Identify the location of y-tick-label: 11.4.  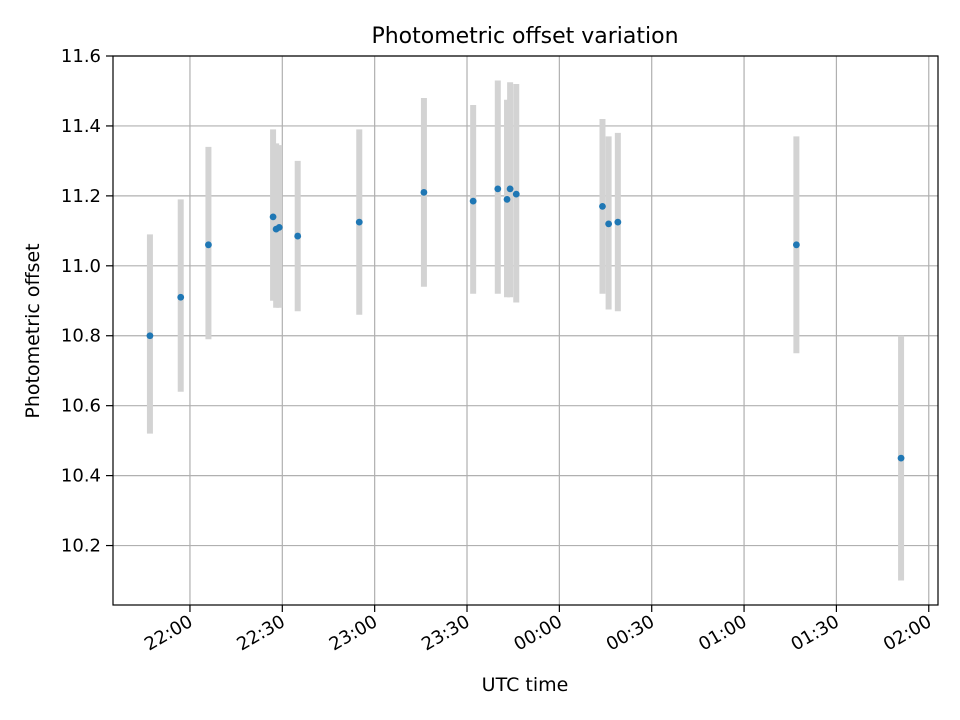
(81, 126).